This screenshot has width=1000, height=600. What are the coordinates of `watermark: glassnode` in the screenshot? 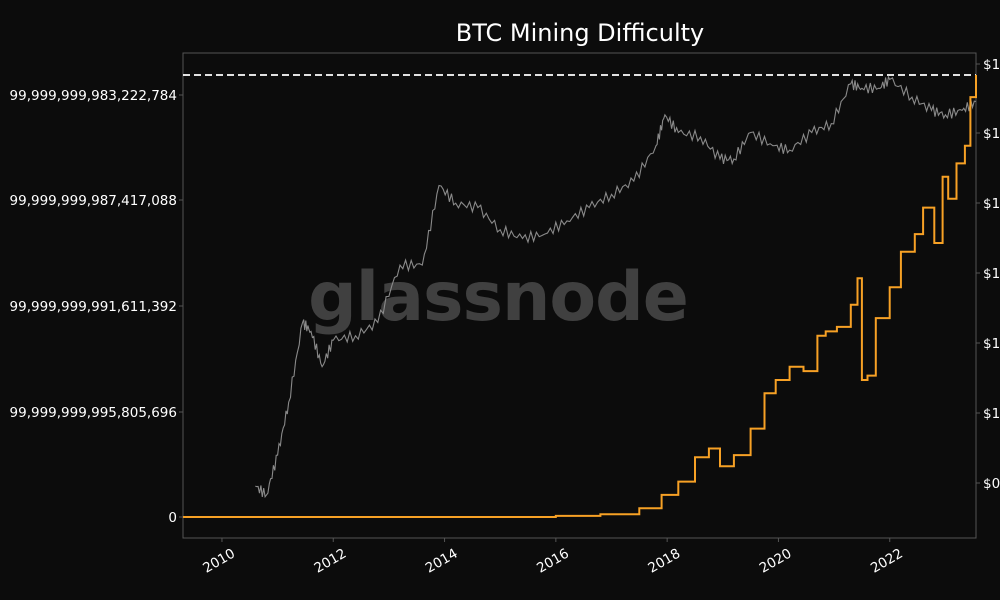 It's located at (498, 297).